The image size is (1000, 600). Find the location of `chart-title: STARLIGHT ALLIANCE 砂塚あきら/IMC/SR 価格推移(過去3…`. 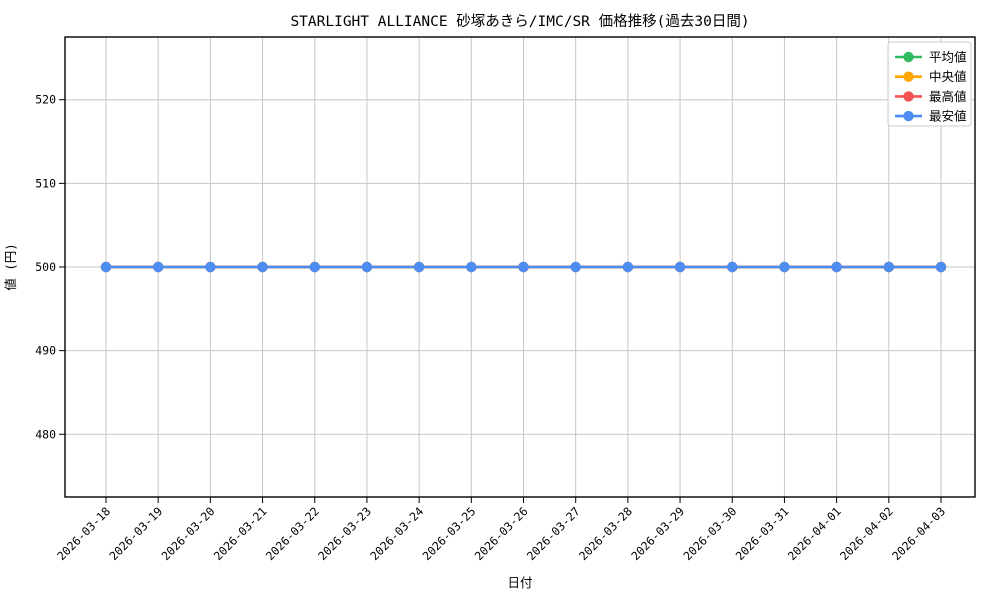

chart-title: STARLIGHT ALLIANCE 砂塚あきら/IMC/SR 価格推移(過去3… is located at coordinates (519, 21).